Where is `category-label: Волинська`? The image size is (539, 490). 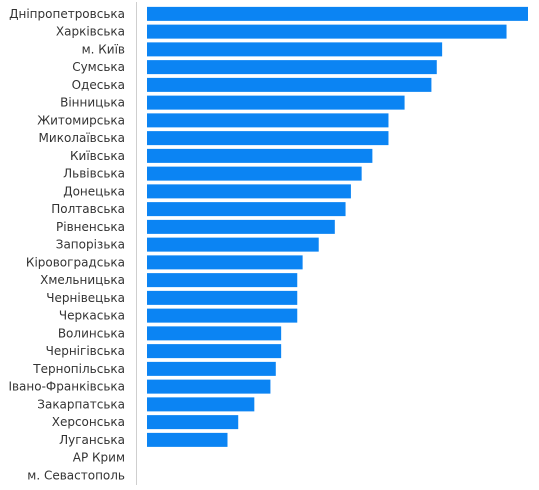
category-label: Волинська is located at coordinates (91, 333).